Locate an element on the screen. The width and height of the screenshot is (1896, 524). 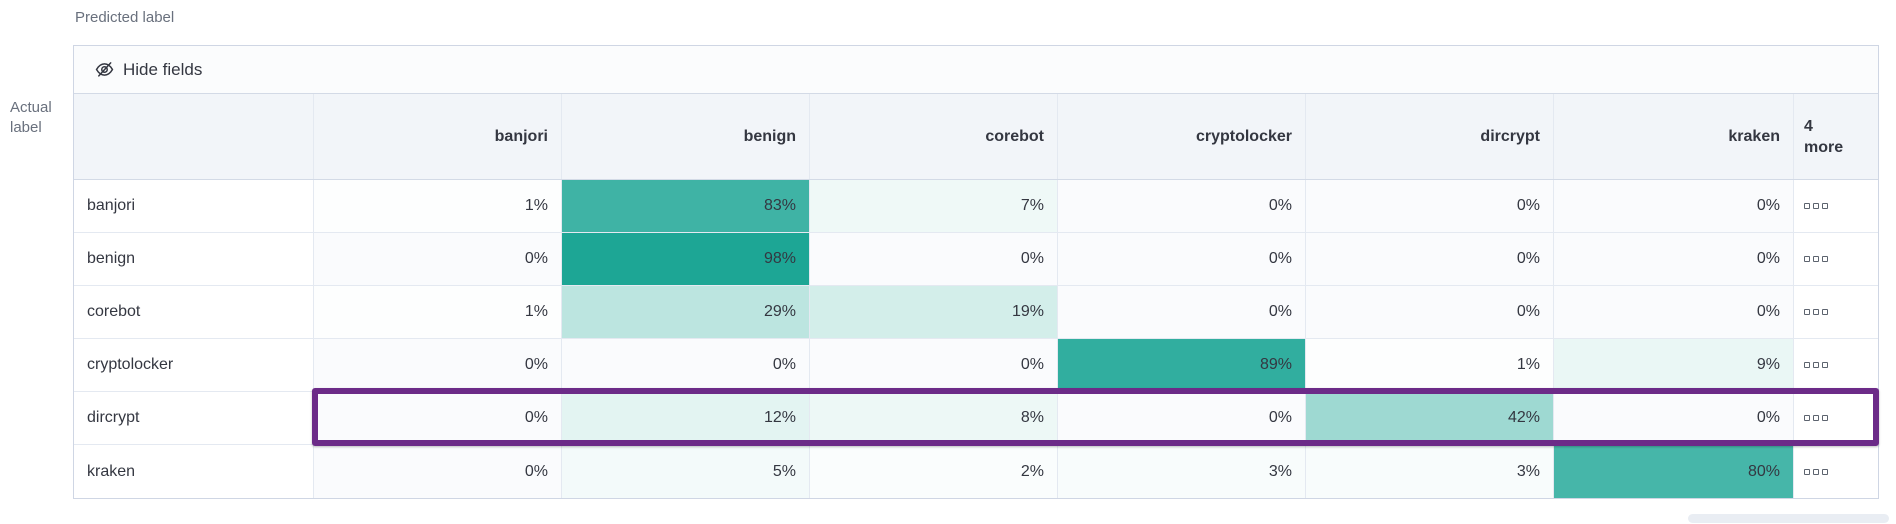
cell-cryptolocker-benign: 0% is located at coordinates (686, 365).